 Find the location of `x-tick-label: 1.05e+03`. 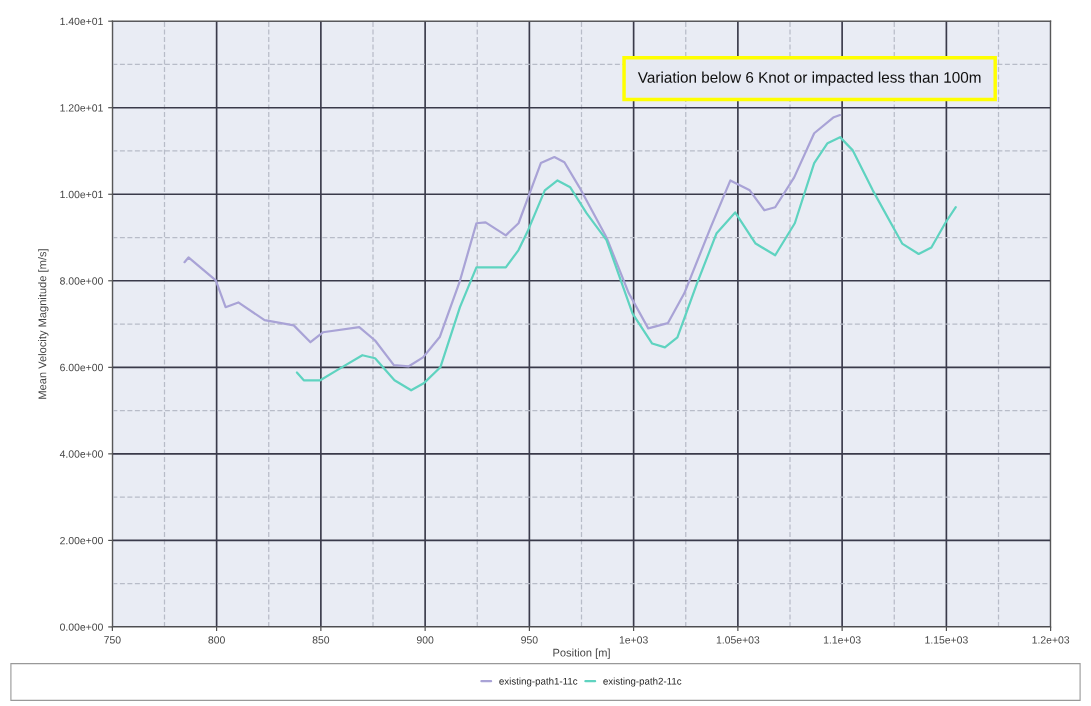

x-tick-label: 1.05e+03 is located at coordinates (738, 640).